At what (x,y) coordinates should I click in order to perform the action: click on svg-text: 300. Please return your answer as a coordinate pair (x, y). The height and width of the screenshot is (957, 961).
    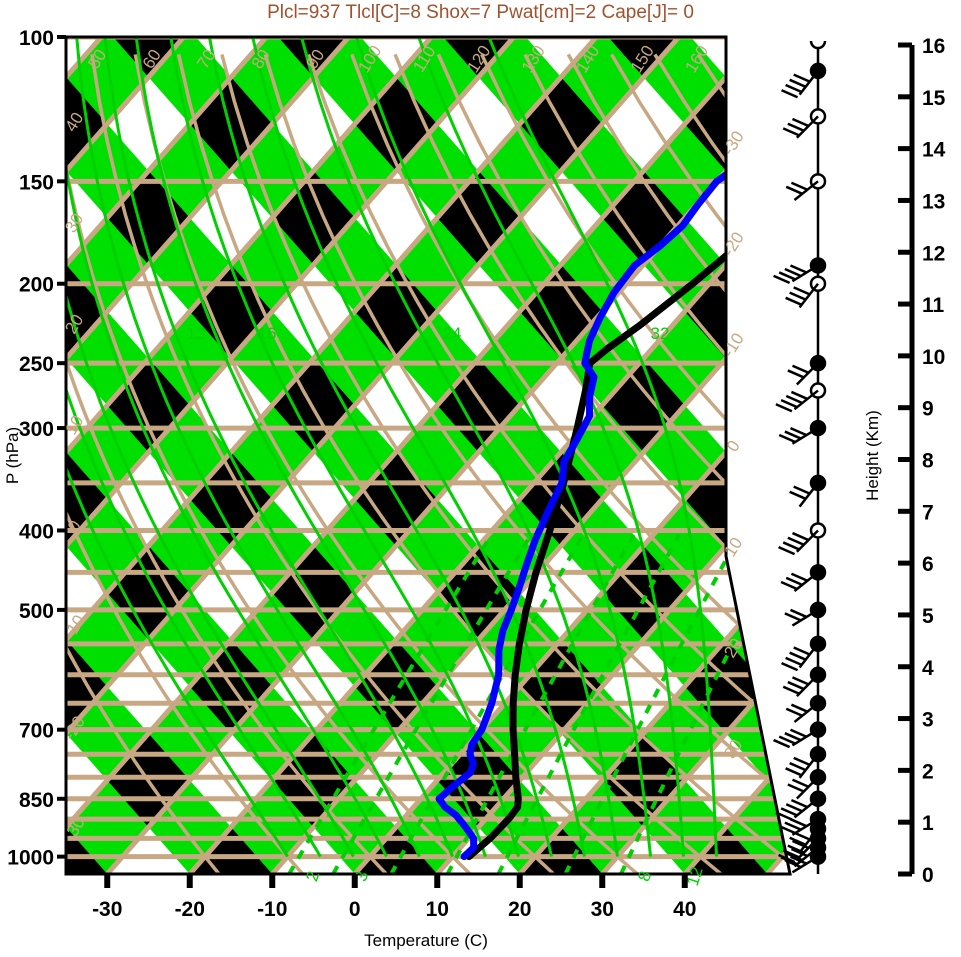
    Looking at the image, I should click on (36, 429).